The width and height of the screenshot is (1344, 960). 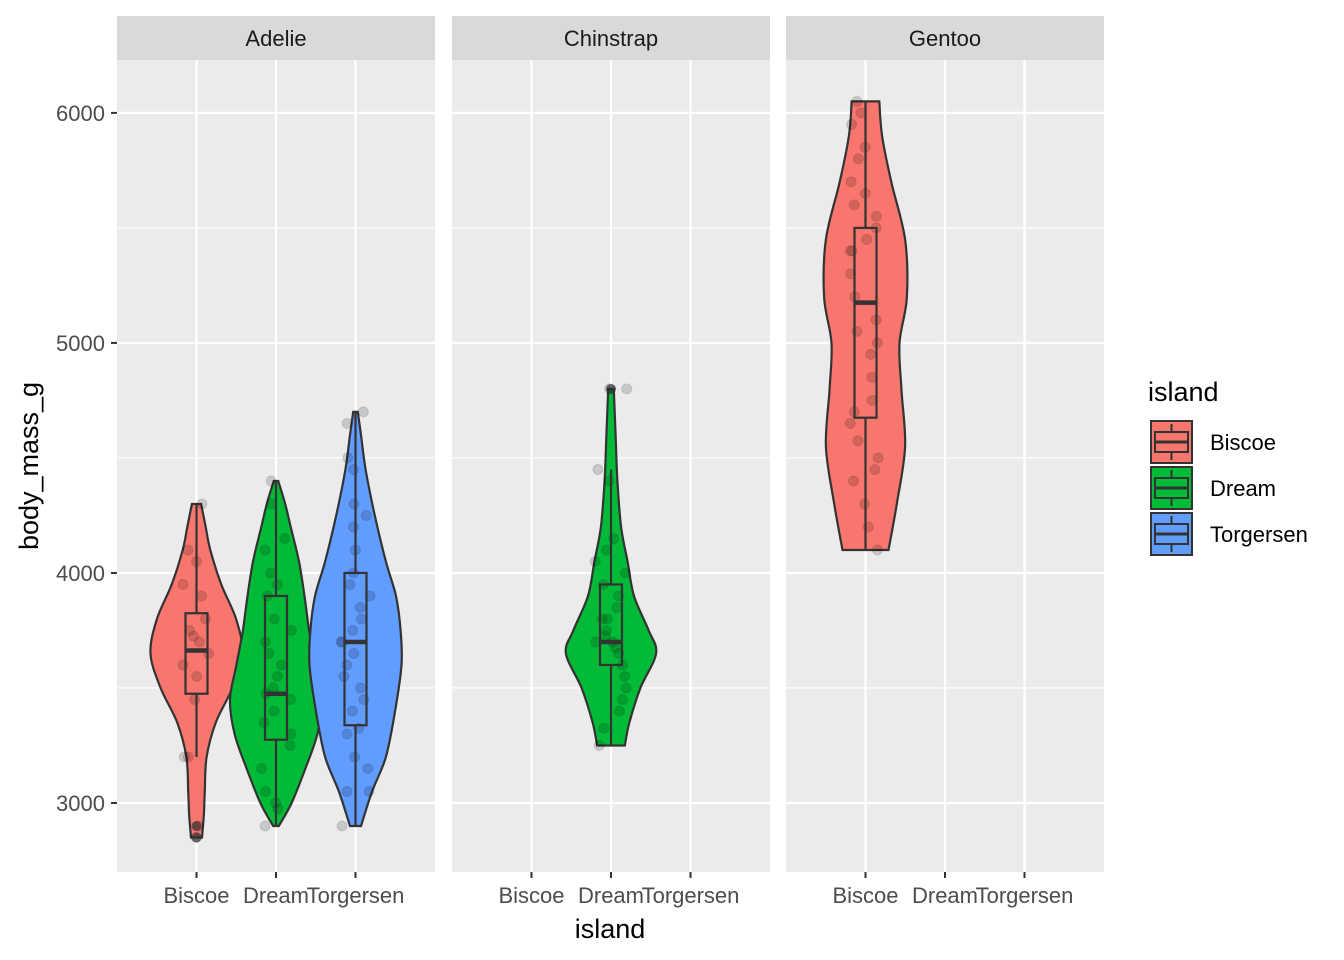 I want to click on facet-strip, so click(x=276, y=38).